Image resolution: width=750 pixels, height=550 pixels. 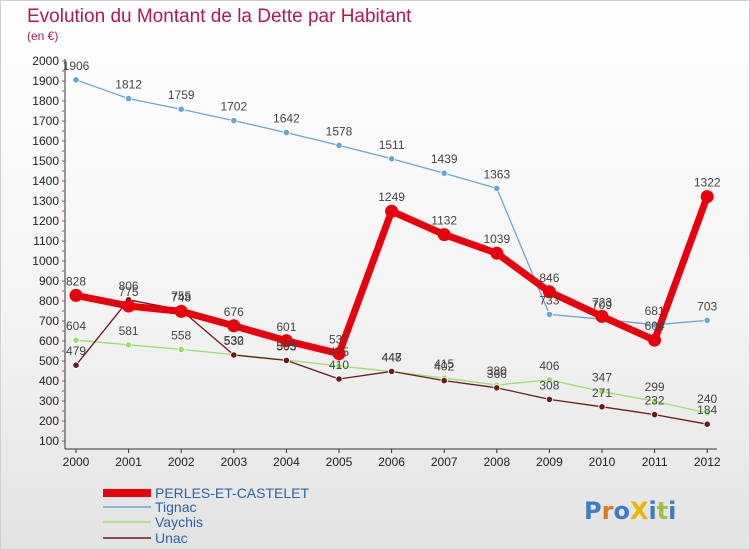 I want to click on data-label-unac: 806, so click(x=129, y=286).